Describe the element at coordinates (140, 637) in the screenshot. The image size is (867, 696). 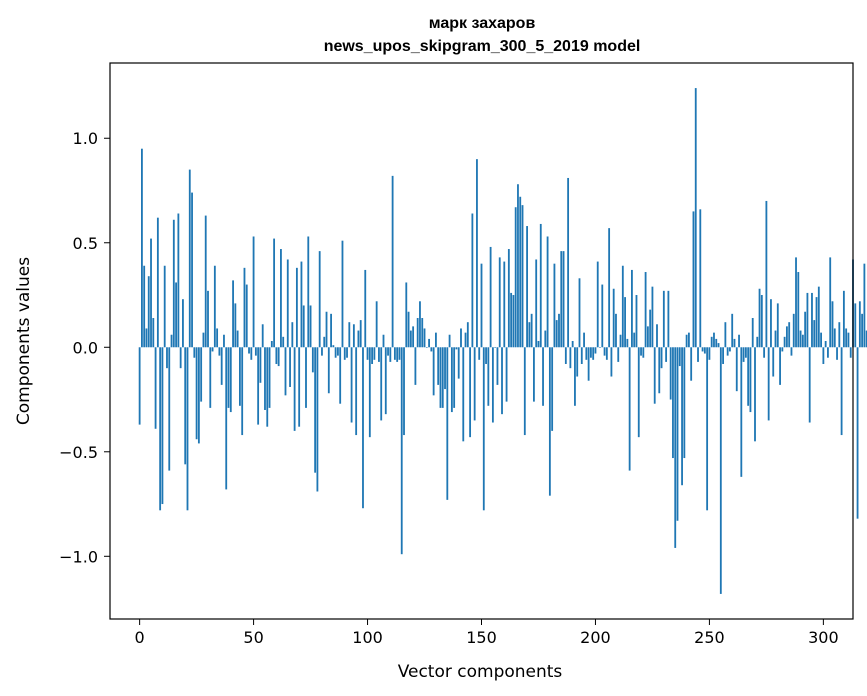
I see `x-tick-label: 0` at that location.